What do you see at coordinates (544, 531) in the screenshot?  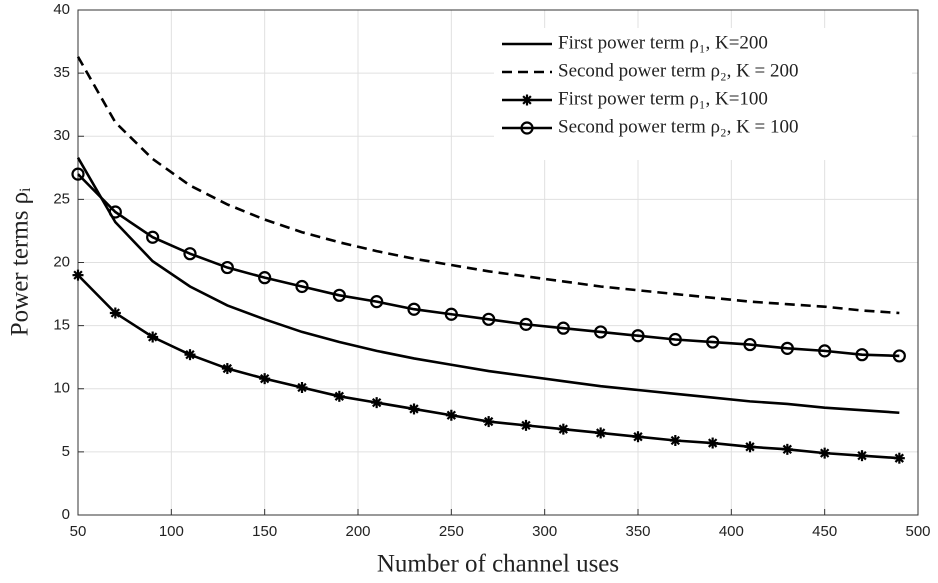 I see `x-tick-label: 300` at bounding box center [544, 531].